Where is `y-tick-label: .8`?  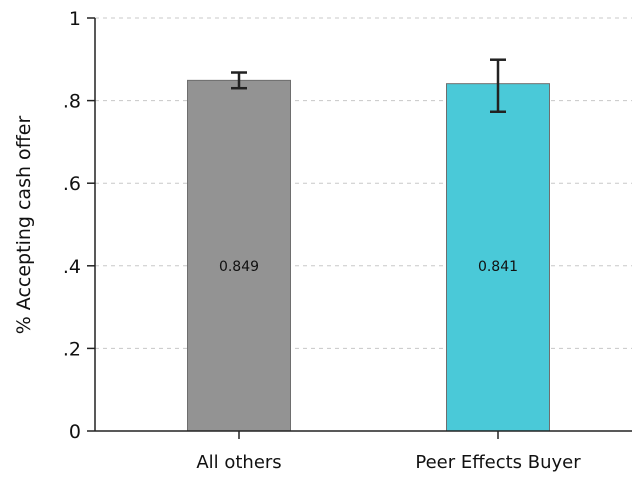
y-tick-label: .8 is located at coordinates (72, 102).